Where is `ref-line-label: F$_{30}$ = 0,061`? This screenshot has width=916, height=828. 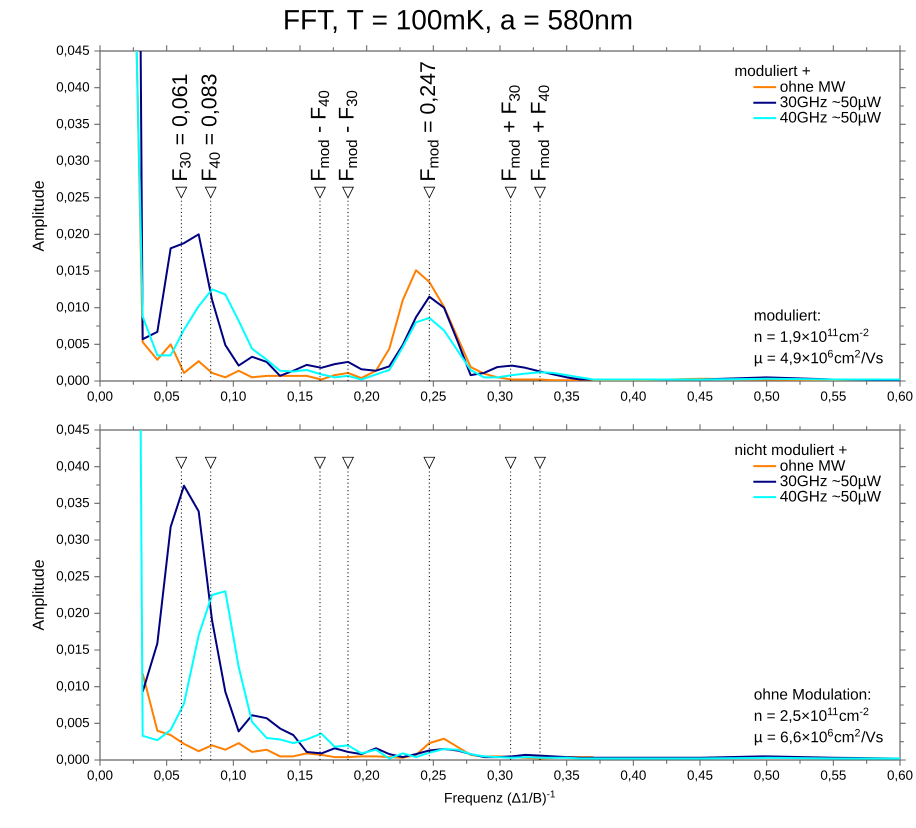
ref-line-label: F$_{30}$ = 0,061 is located at coordinates (181, 127).